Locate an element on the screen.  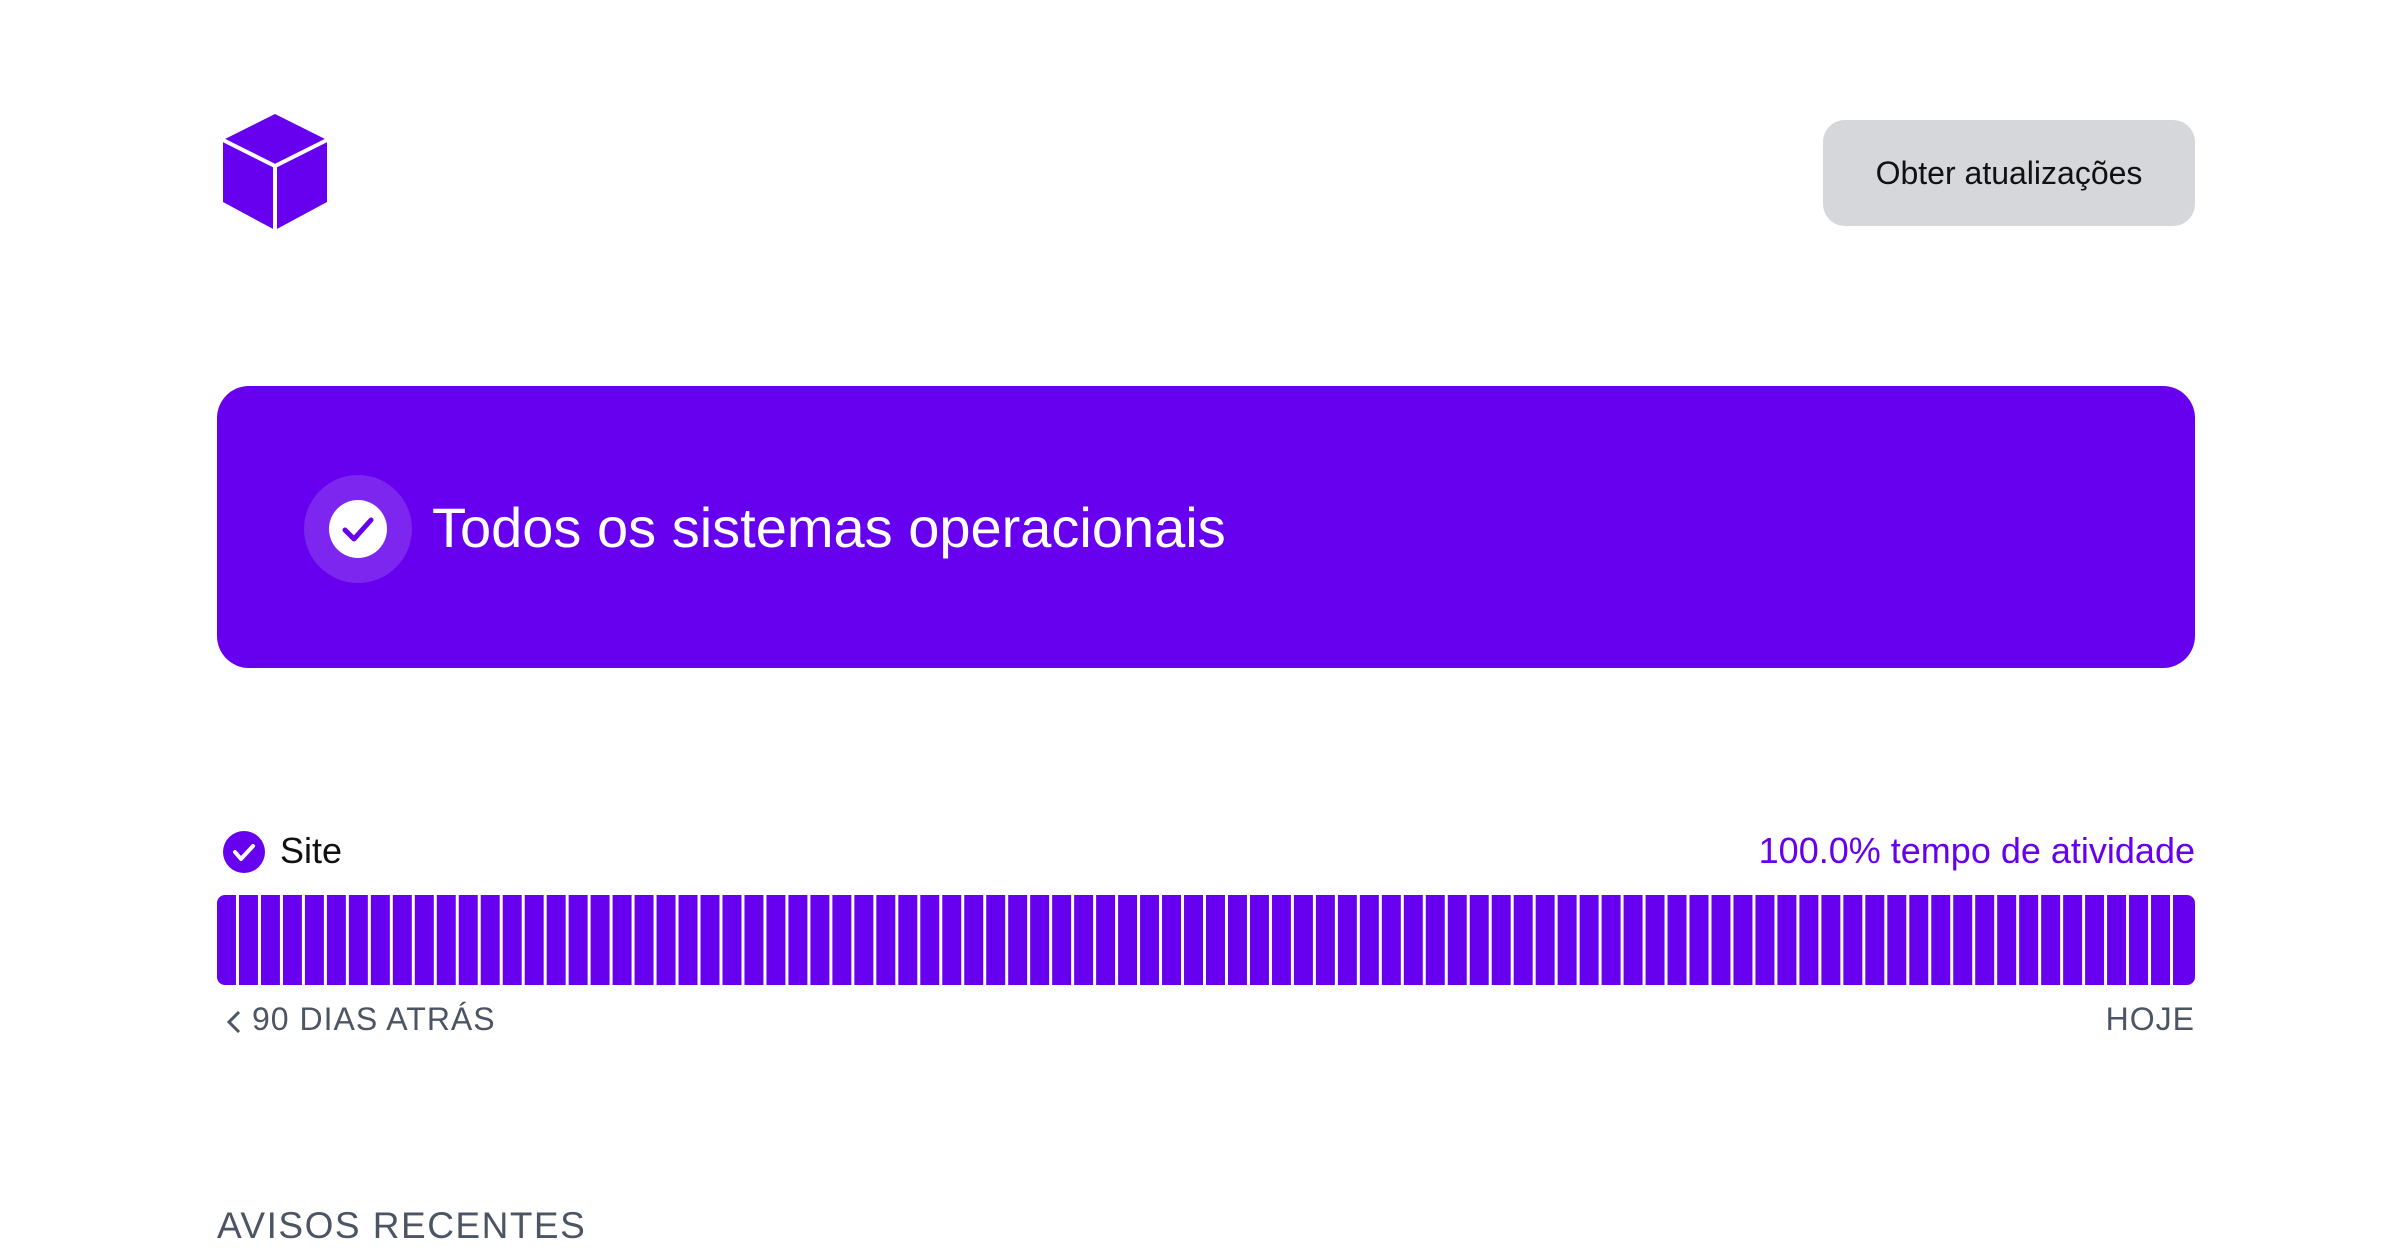
history-start: 90 DIAS ATRÁS is located at coordinates (361, 1019).